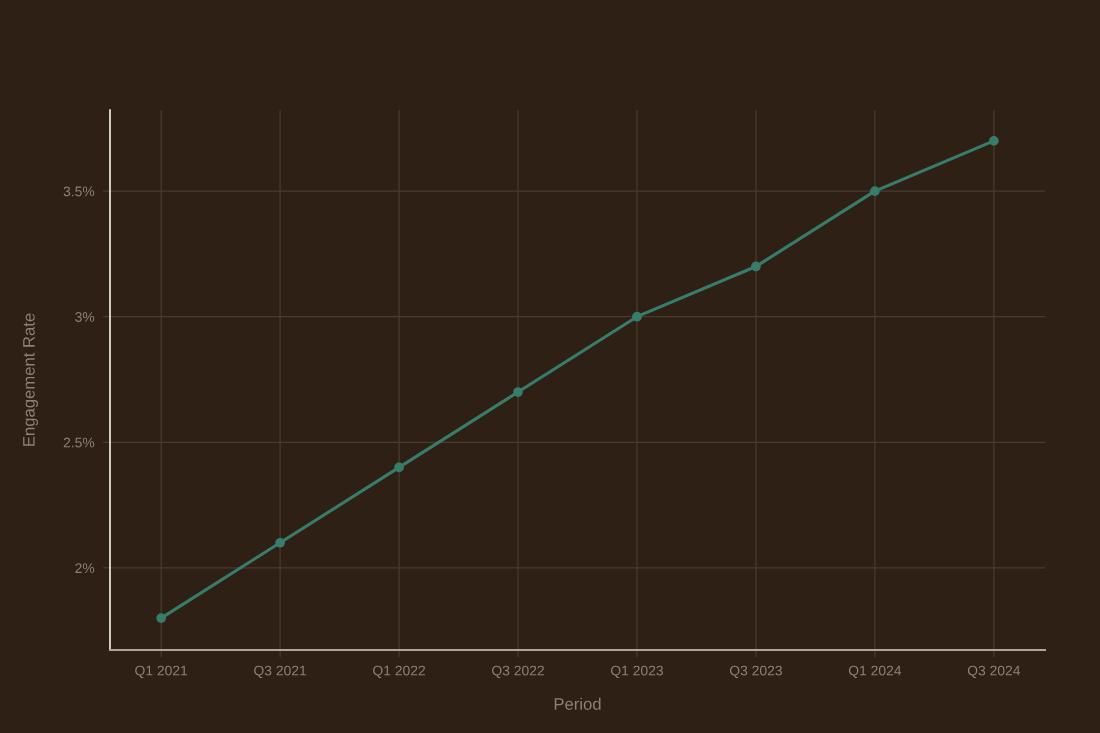 The width and height of the screenshot is (1100, 733). I want to click on x-tick-label: Q3 2024, so click(994, 671).